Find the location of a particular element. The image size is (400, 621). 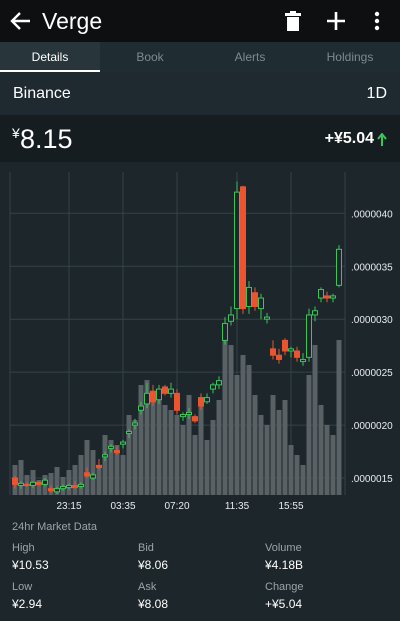

interval: 1D is located at coordinates (376, 93).